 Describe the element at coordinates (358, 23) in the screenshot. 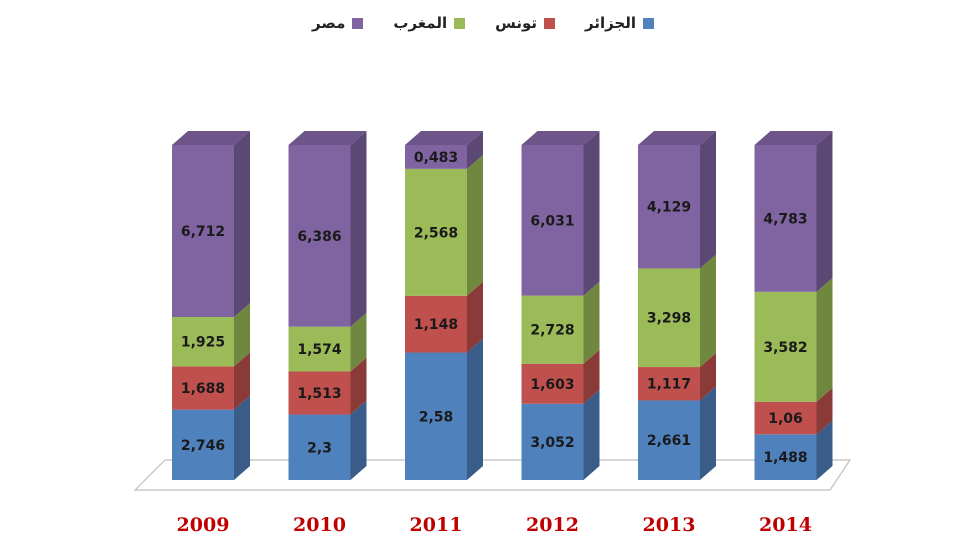

I see `legend-swatch-egypt` at that location.